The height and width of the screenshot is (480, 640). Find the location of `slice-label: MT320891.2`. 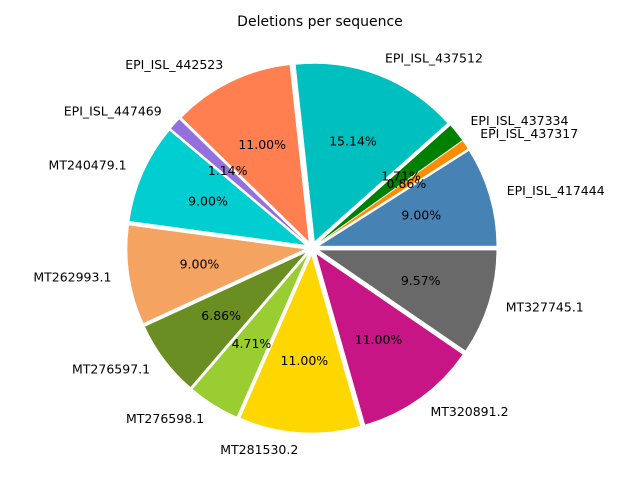

slice-label: MT320891.2 is located at coordinates (469, 411).